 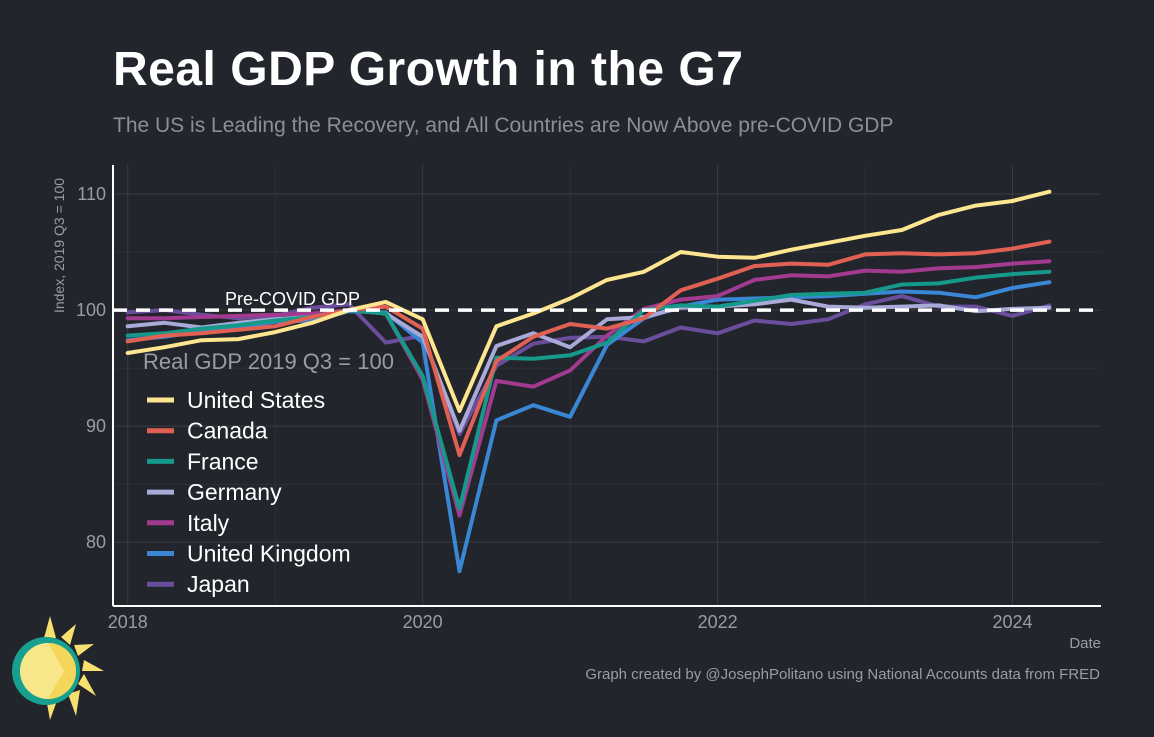 I want to click on legend-label: France, so click(x=223, y=461).